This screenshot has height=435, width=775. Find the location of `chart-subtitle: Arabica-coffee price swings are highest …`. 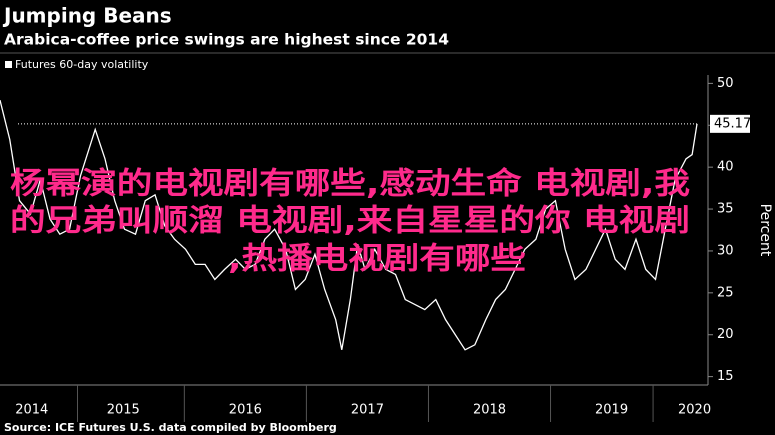

chart-subtitle: Arabica-coffee price swings are highest … is located at coordinates (226, 40).